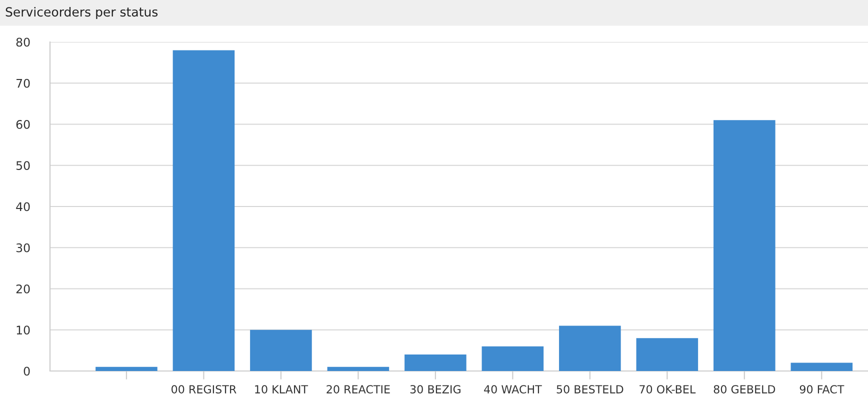 This screenshot has width=868, height=409. I want to click on x-tick-label: 00 REGISTR, so click(204, 389).